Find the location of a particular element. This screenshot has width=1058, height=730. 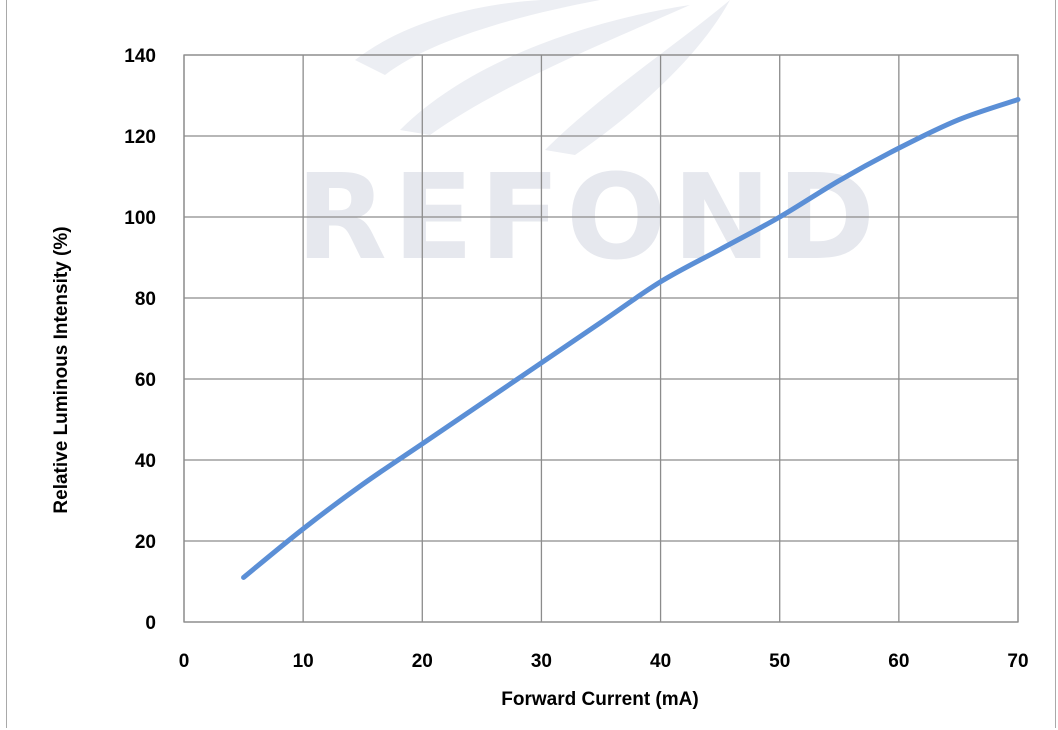

x-tick-label-30: 30 is located at coordinates (541, 661).